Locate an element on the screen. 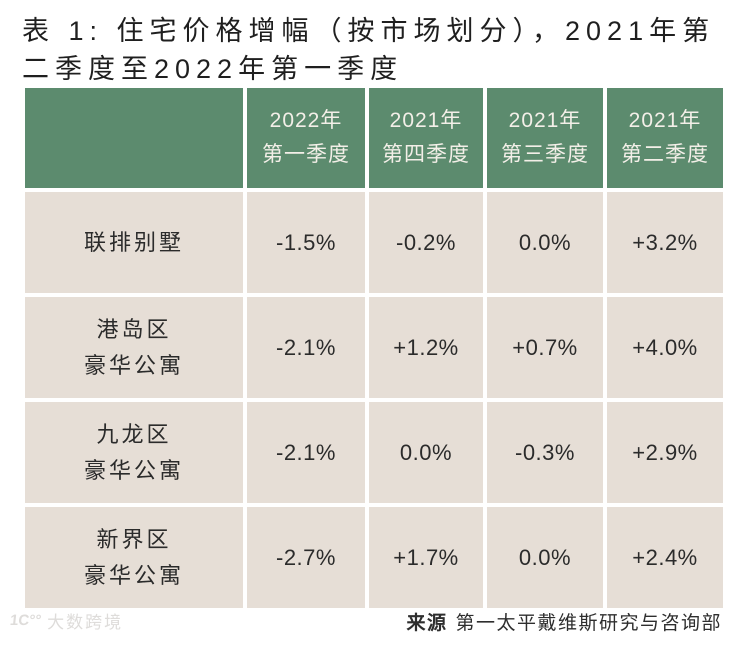 This screenshot has width=742, height=645. row-label-kowloon-luxury: 九龙区 豪华公寓 is located at coordinates (134, 452).